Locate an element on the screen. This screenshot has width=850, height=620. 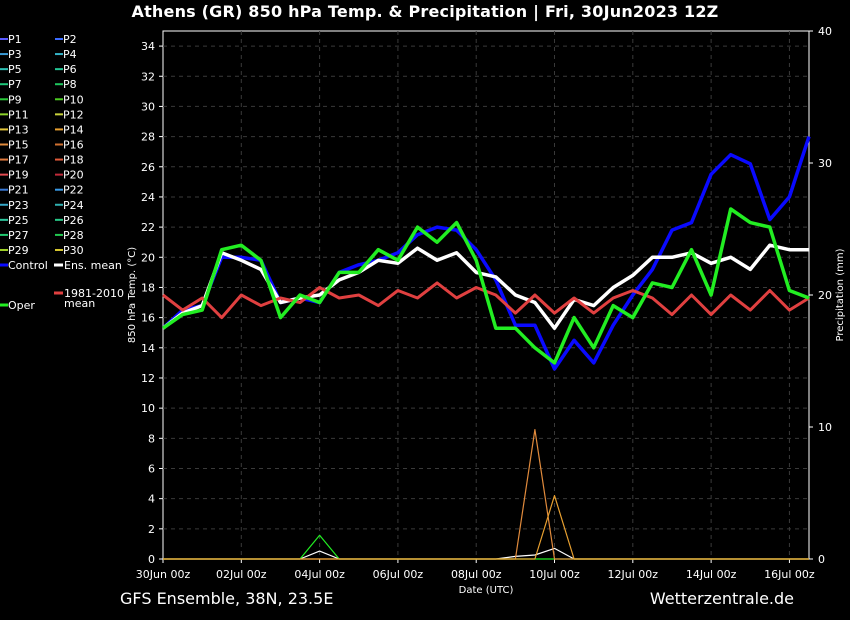
legend-label: P10 is located at coordinates (73, 99).